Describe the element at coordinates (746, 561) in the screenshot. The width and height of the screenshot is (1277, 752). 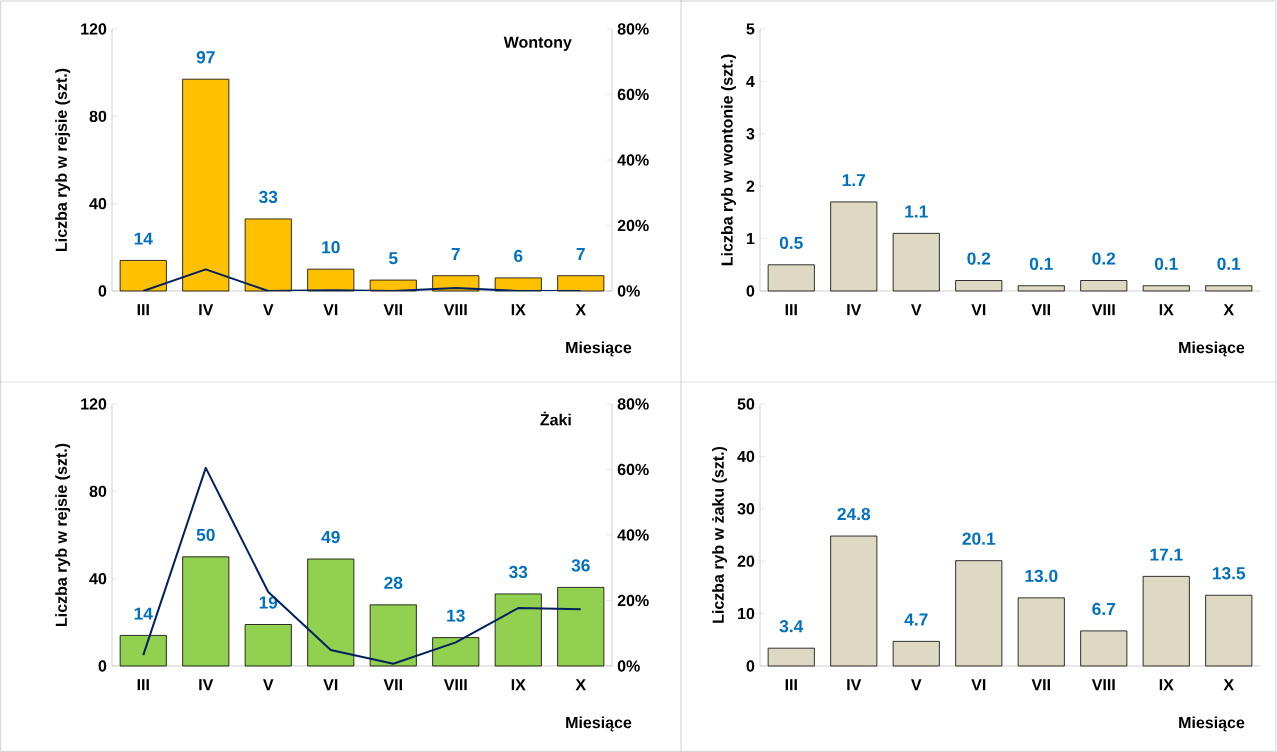
I see `y-tick-label: 20` at that location.